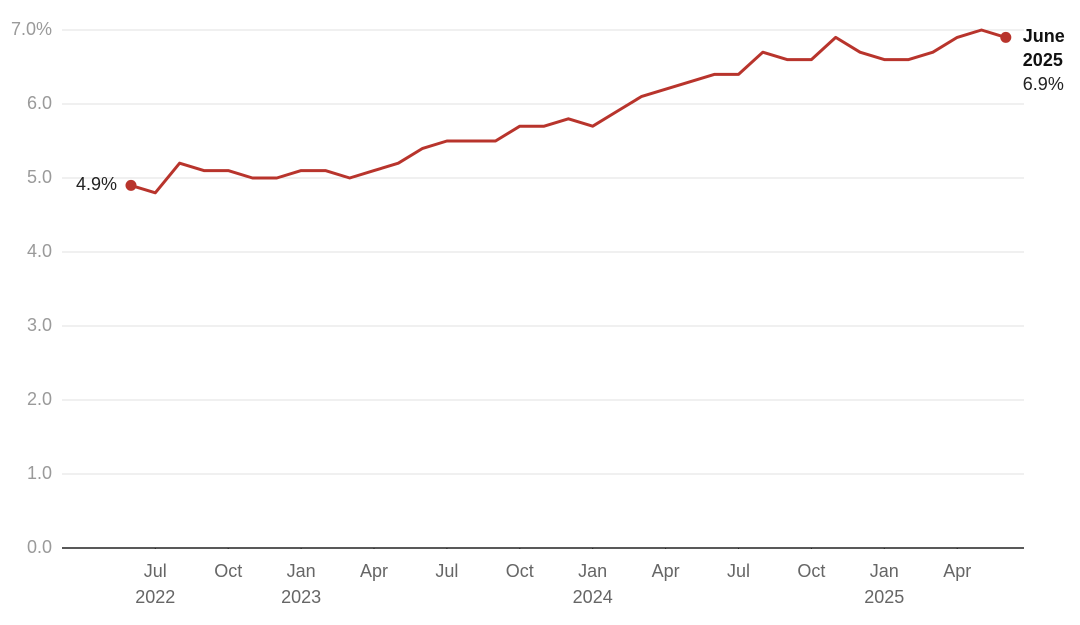  Describe the element at coordinates (1043, 60) in the screenshot. I see `end-label: 2025` at that location.